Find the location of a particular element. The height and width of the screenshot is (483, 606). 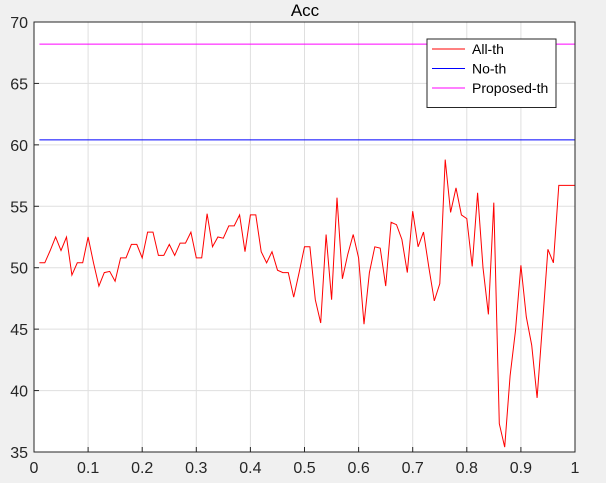

x-tick-label: 0 is located at coordinates (34, 468).